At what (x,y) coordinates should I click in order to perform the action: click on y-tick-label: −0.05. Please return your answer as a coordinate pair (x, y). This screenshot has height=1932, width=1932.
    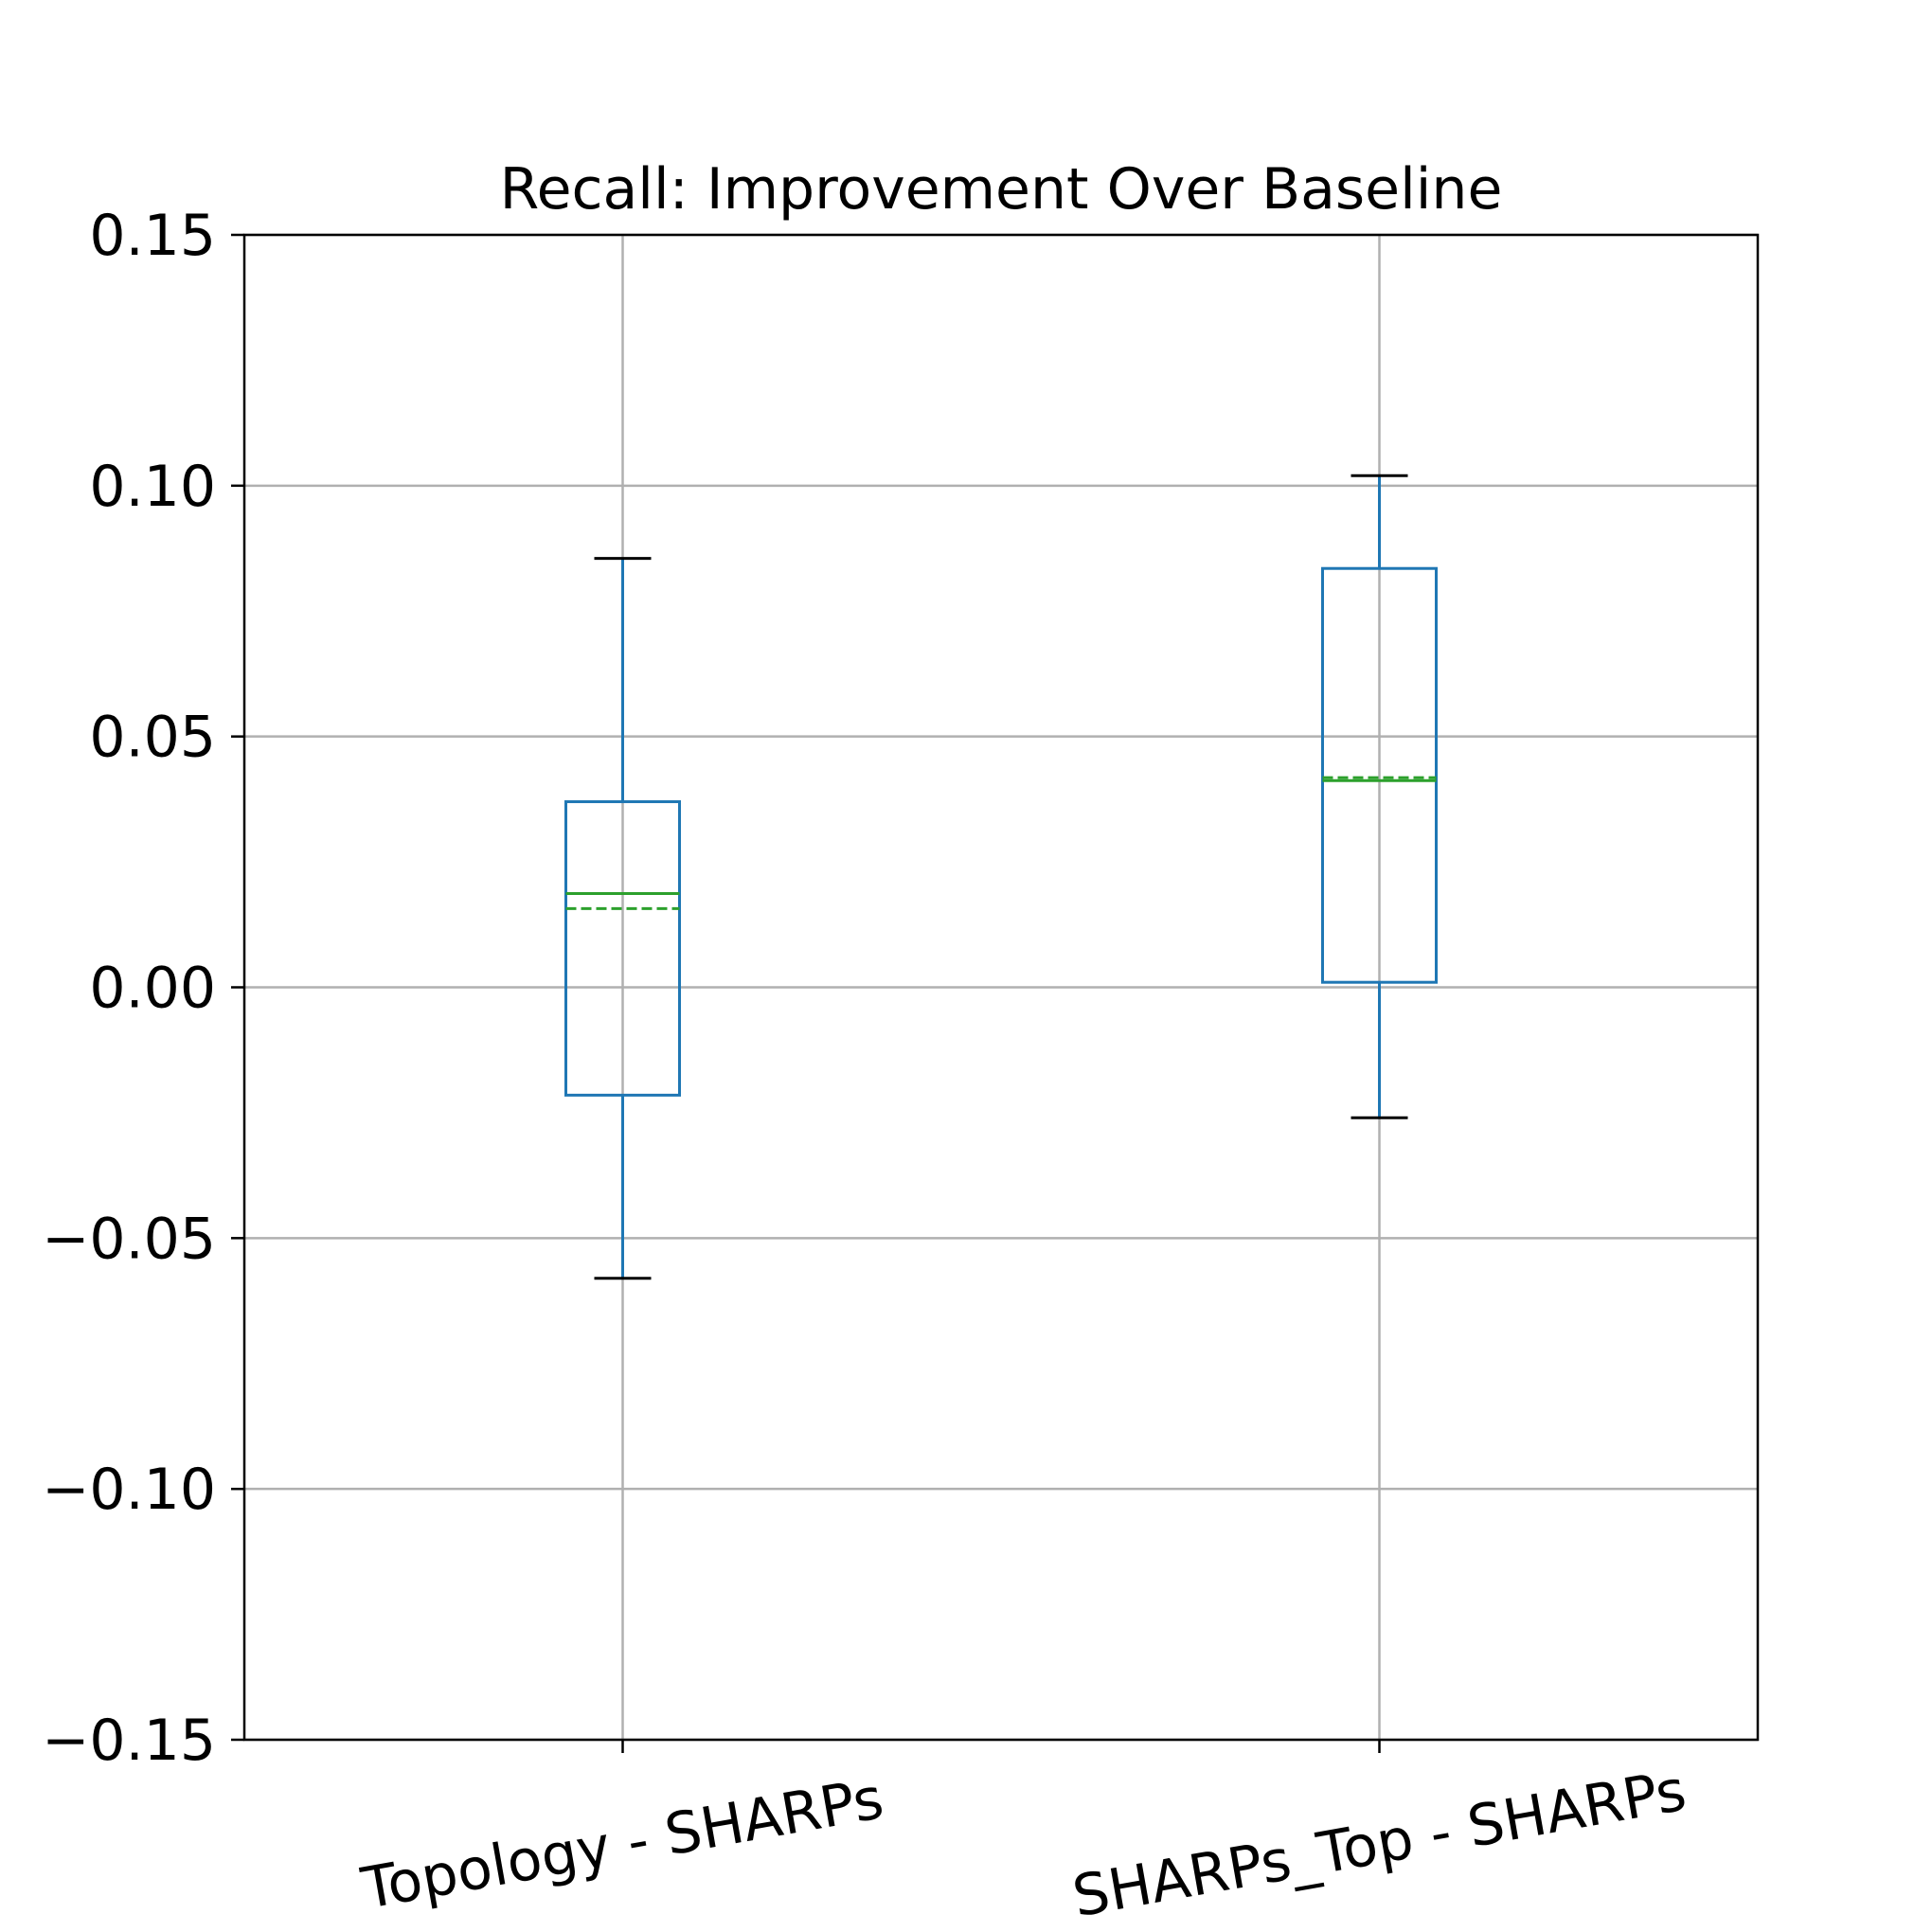
    Looking at the image, I should click on (129, 1239).